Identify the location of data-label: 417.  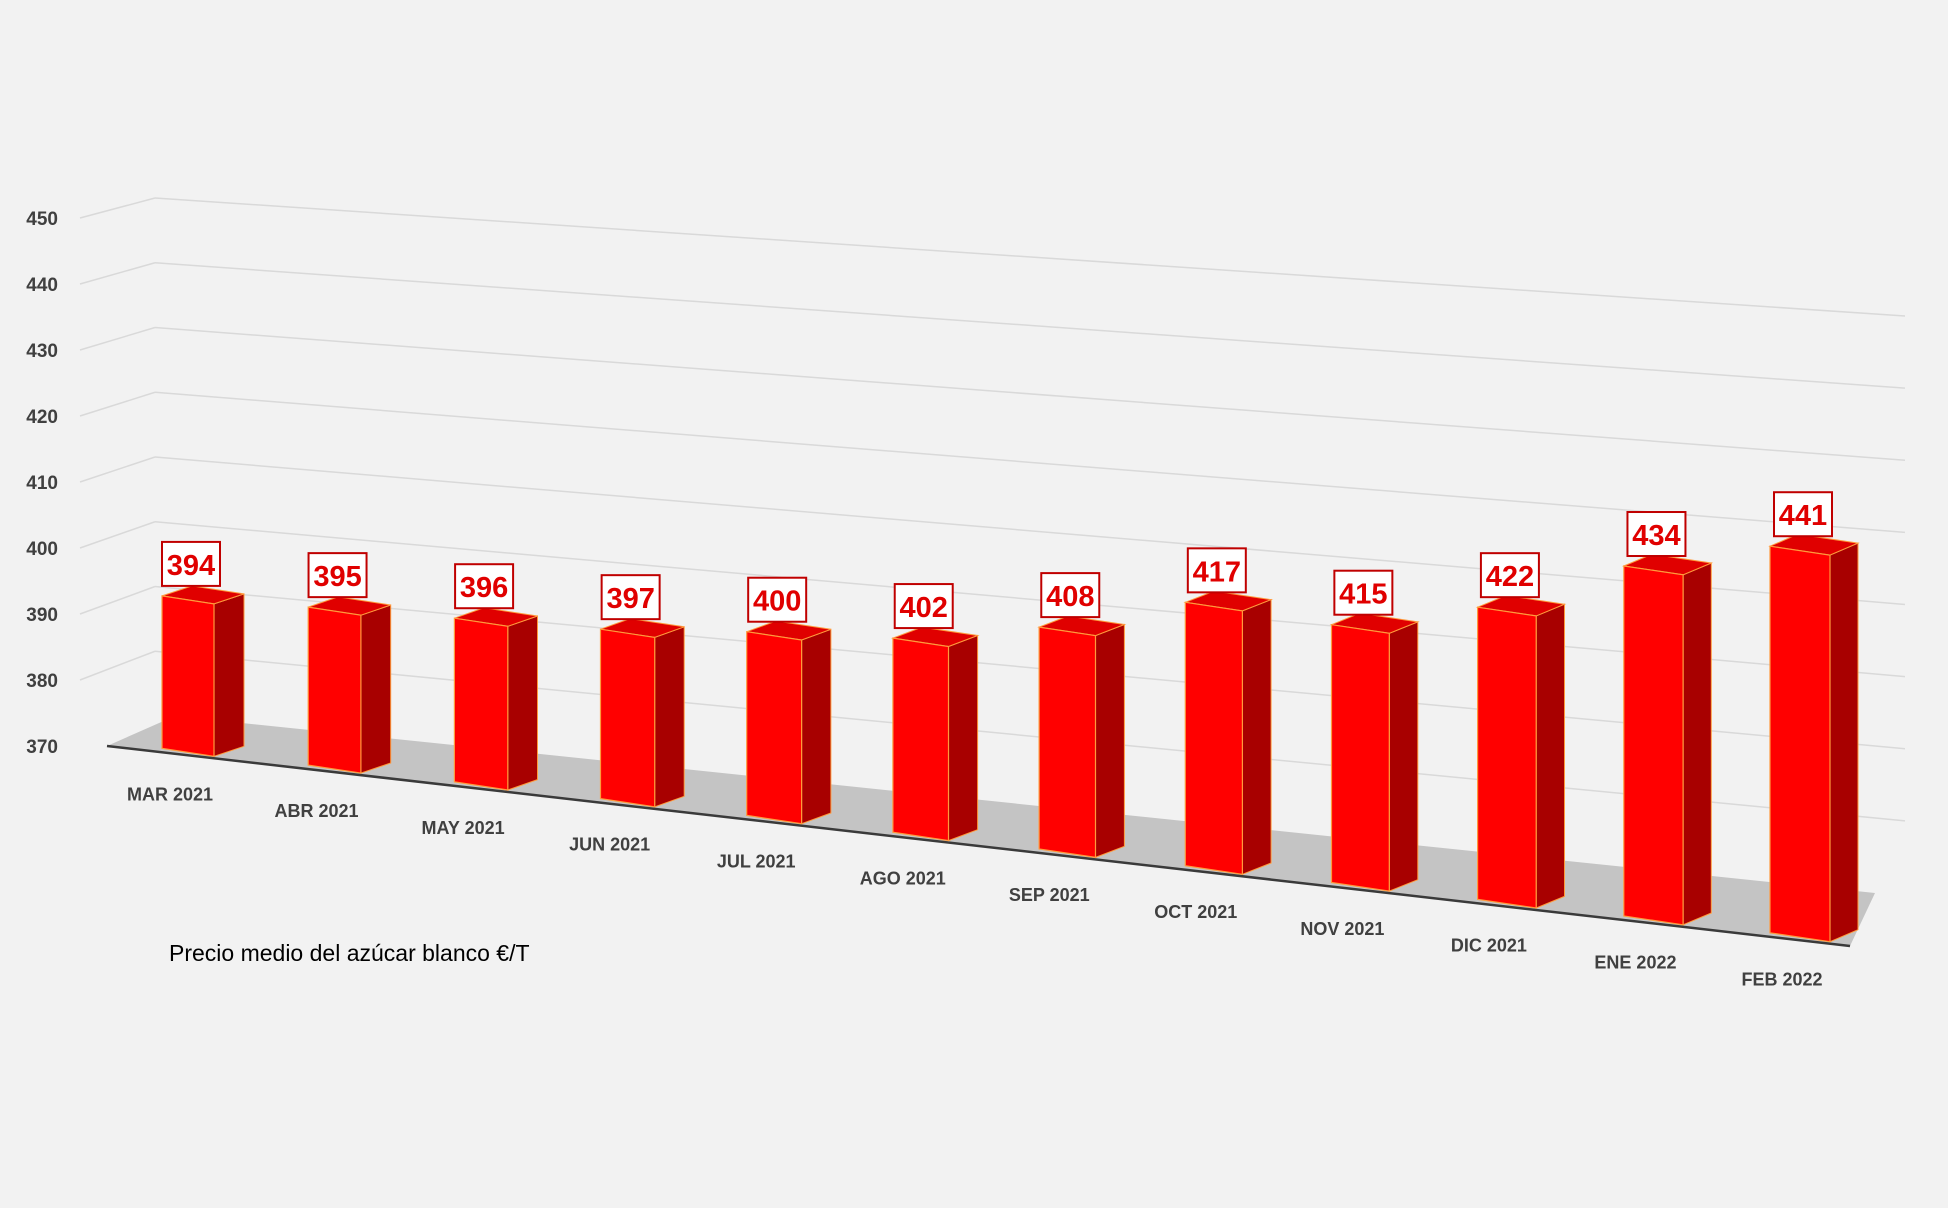
(1216, 570).